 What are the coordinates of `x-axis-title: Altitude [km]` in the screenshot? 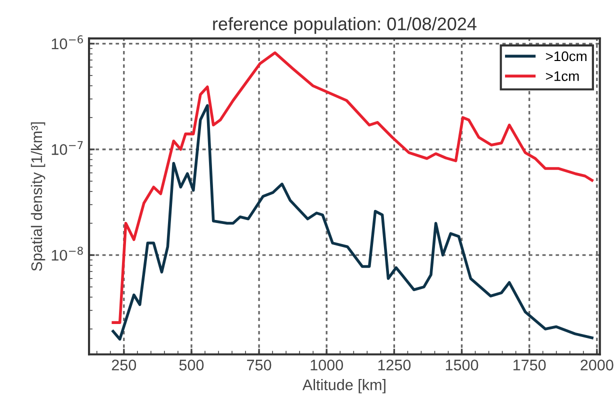 It's located at (344, 386).